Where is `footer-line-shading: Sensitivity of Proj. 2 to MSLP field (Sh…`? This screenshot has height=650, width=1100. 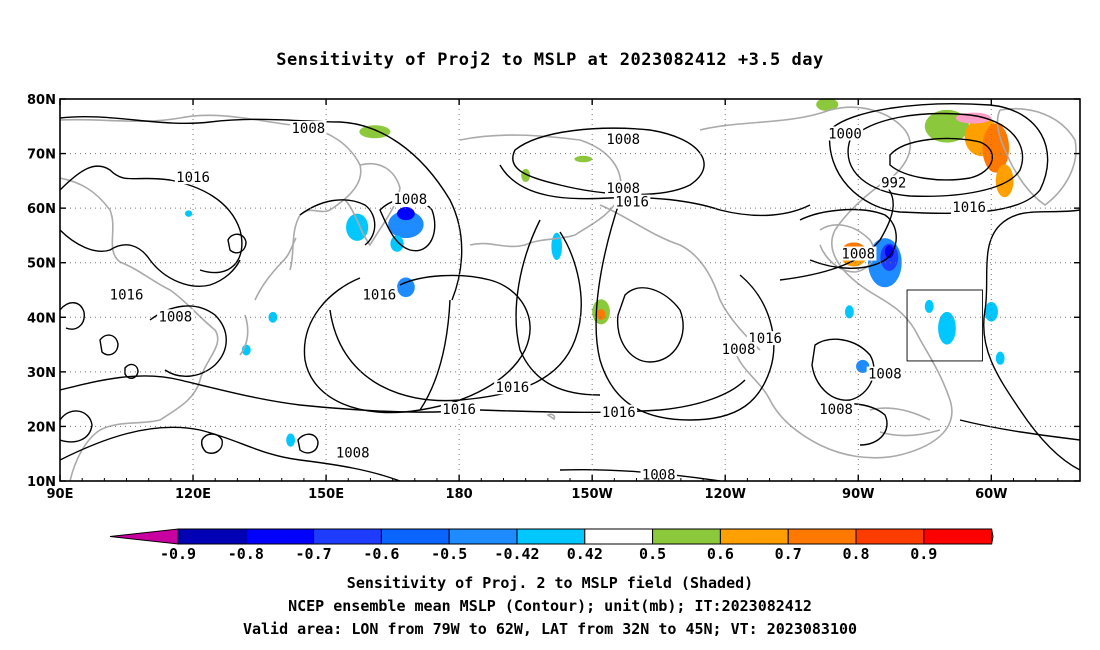 footer-line-shading: Sensitivity of Proj. 2 to MSLP field (Sh… is located at coordinates (550, 583).